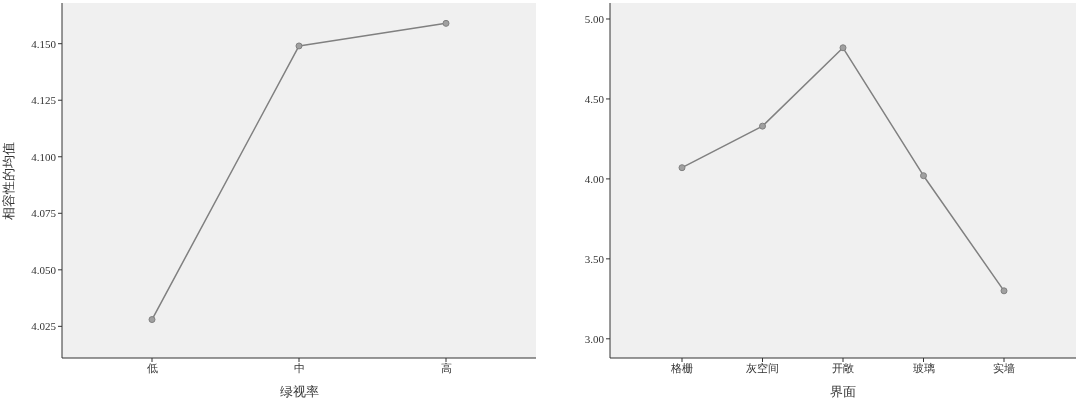  Describe the element at coordinates (681, 368) in the screenshot. I see `x-tick-label: 格栅` at that location.